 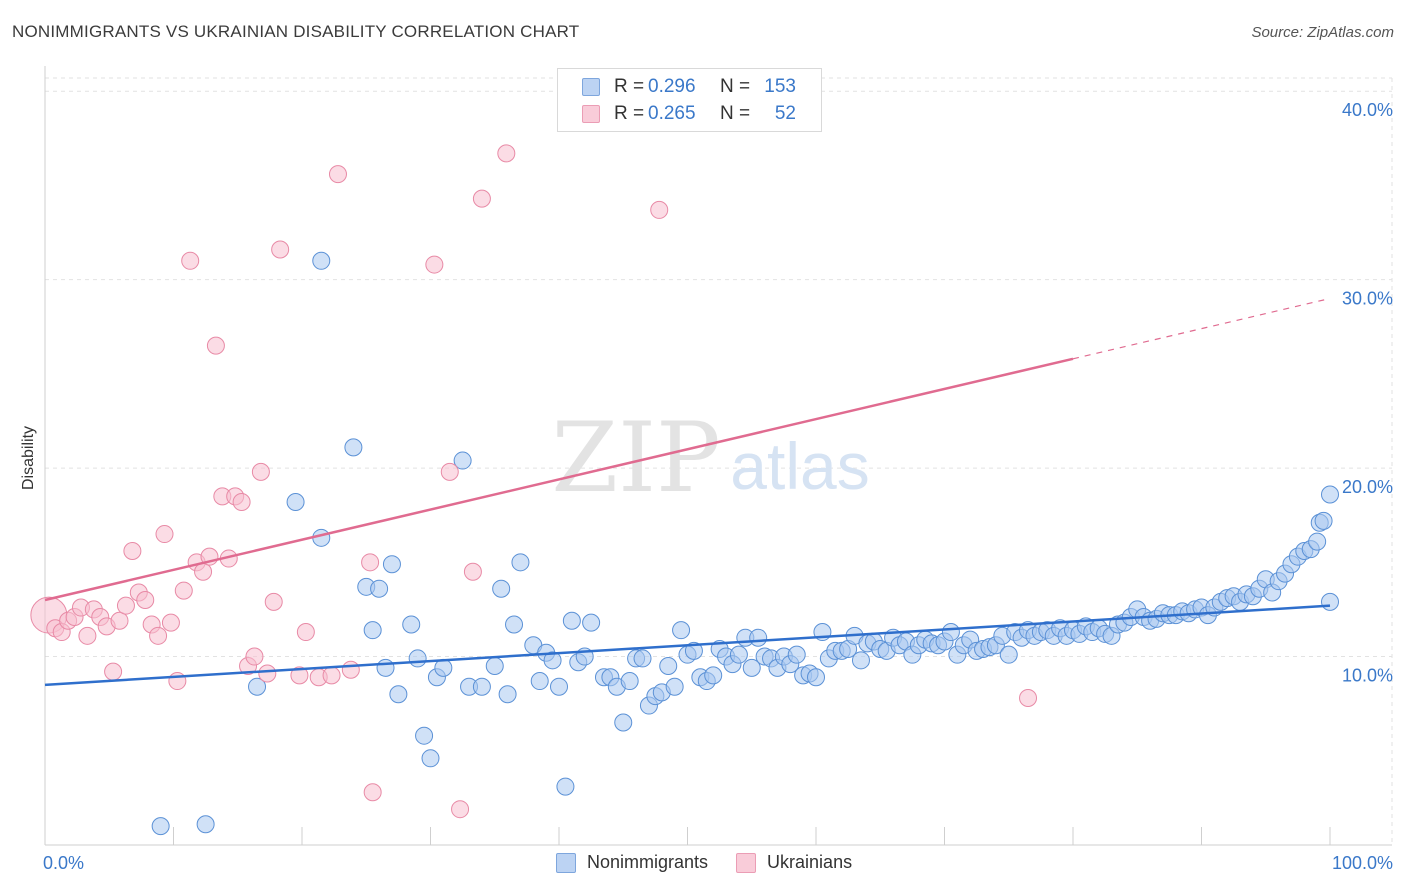 What do you see at coordinates (718, 862) in the screenshot?
I see `series-legend: Nonimmigrants Ukrainians` at bounding box center [718, 862].